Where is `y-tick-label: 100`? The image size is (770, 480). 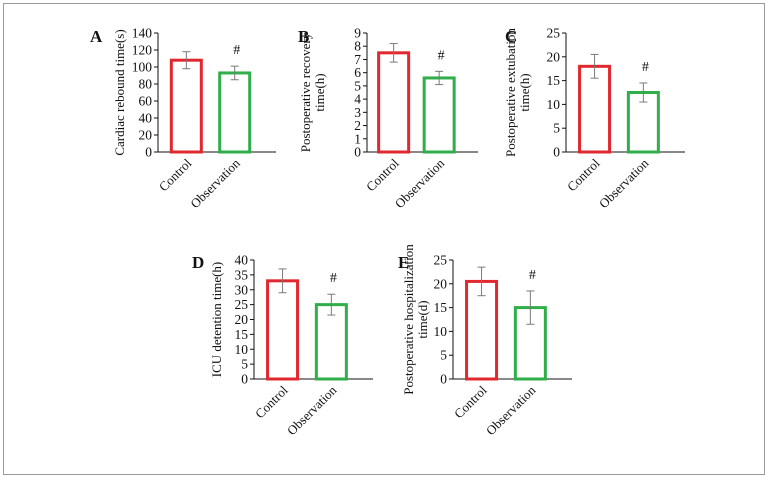
y-tick-label: 100 is located at coordinates (142, 67).